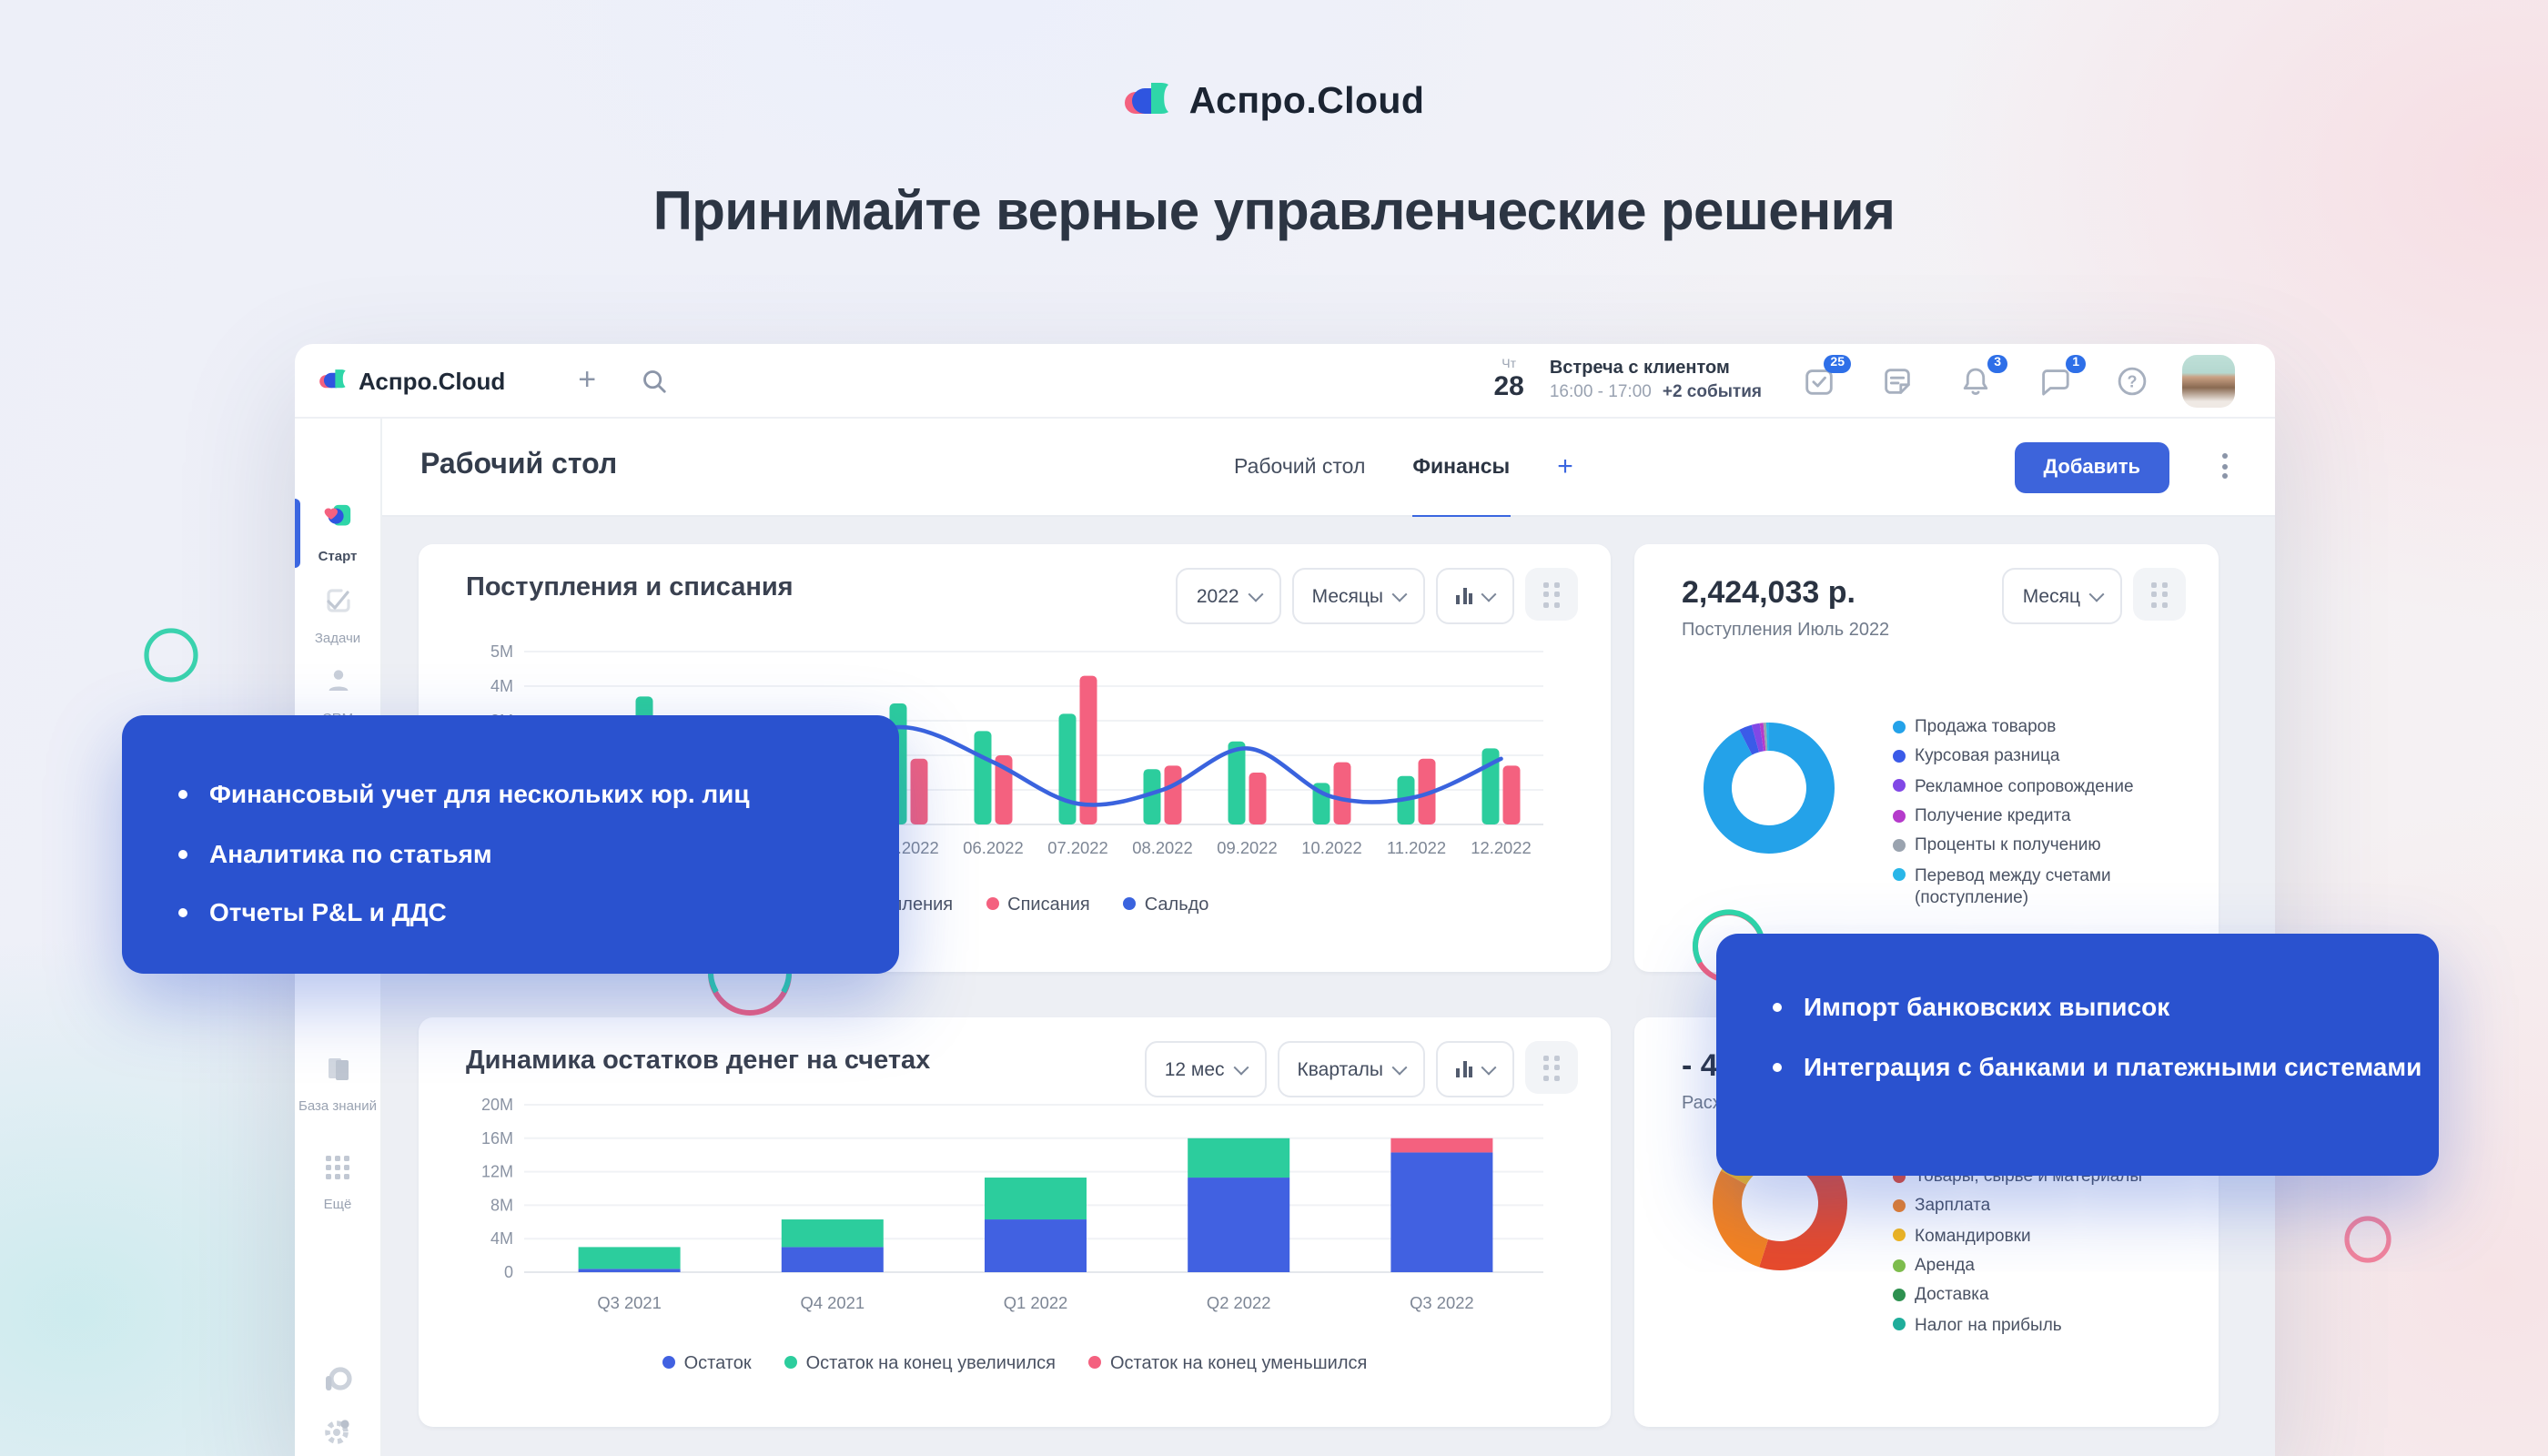  I want to click on expense-subtitle: Расх, so click(1702, 1104).